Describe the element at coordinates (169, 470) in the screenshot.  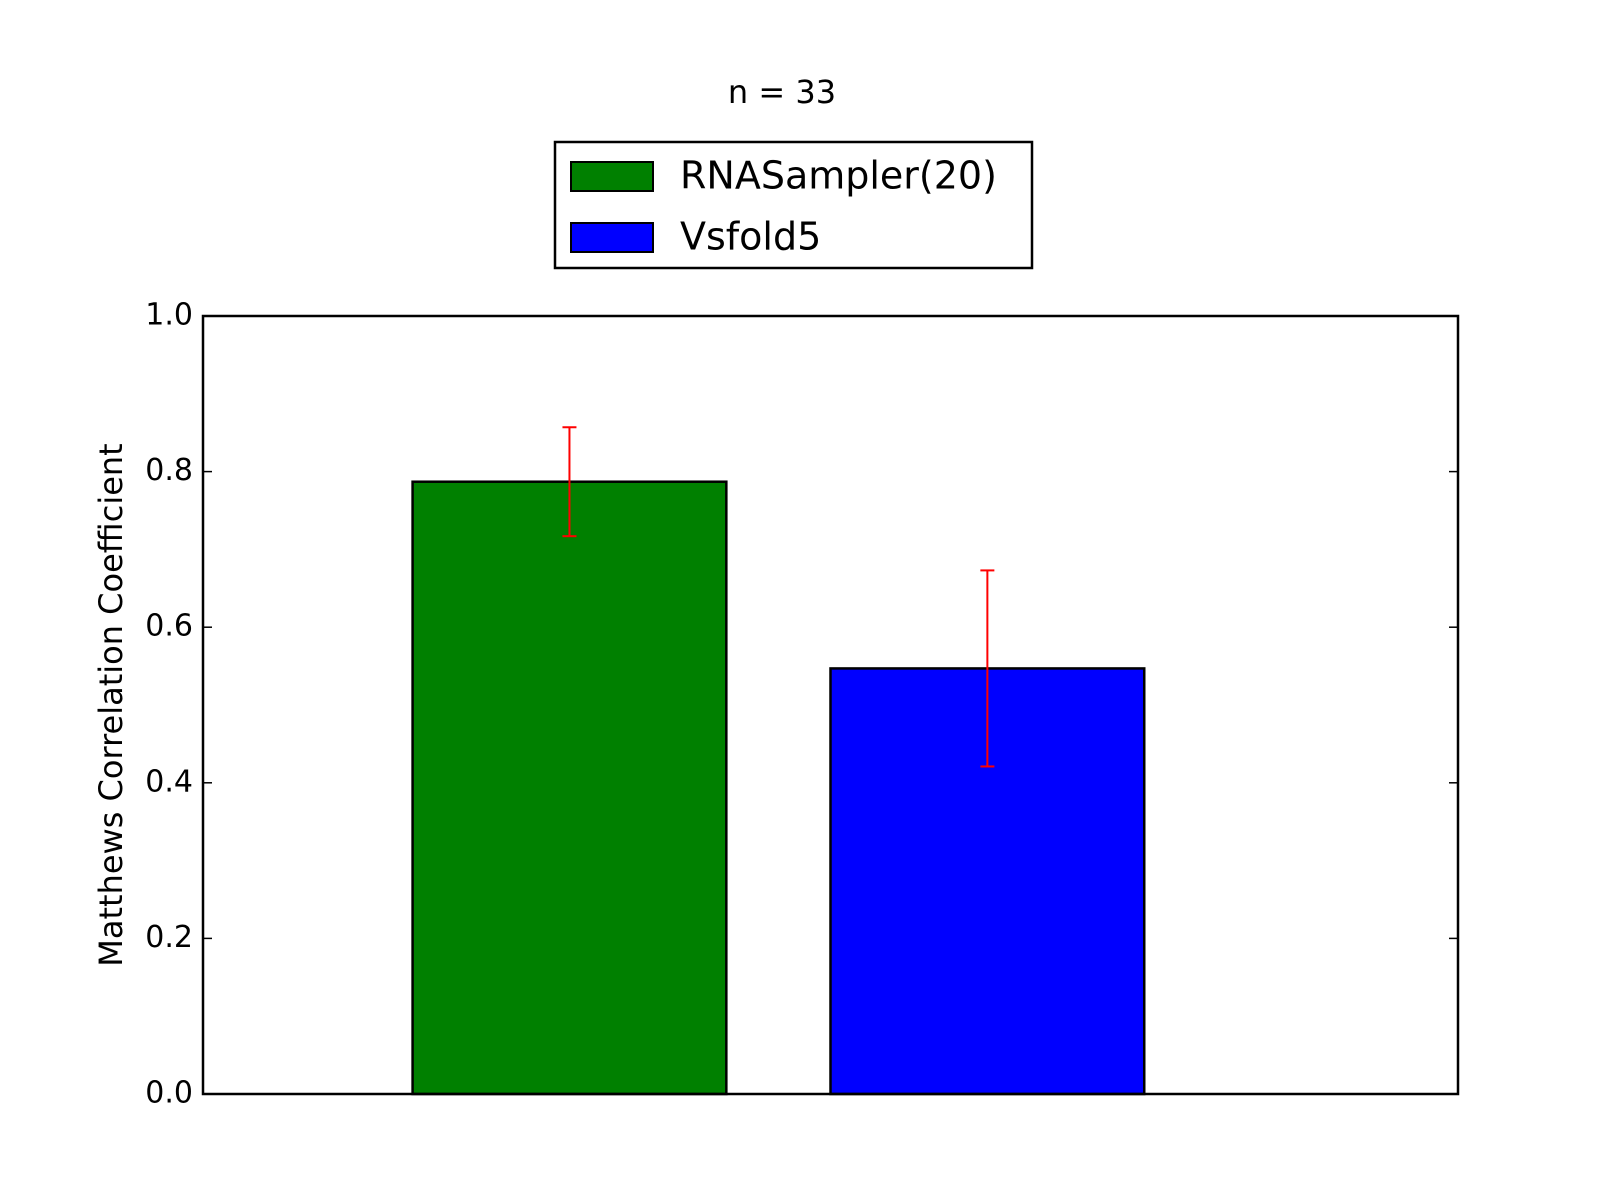
I see `y-tick-label: 0.8` at that location.